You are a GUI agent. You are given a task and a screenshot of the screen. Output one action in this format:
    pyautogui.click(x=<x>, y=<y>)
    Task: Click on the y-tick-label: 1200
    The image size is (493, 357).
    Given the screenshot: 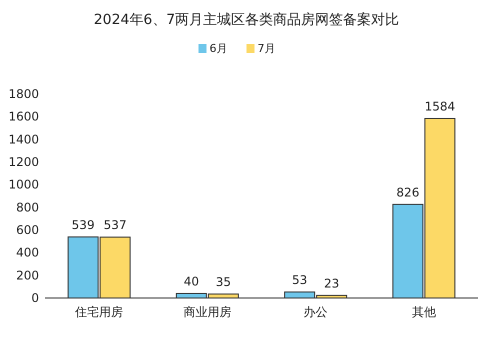 What is the action you would take?
    pyautogui.click(x=23, y=162)
    